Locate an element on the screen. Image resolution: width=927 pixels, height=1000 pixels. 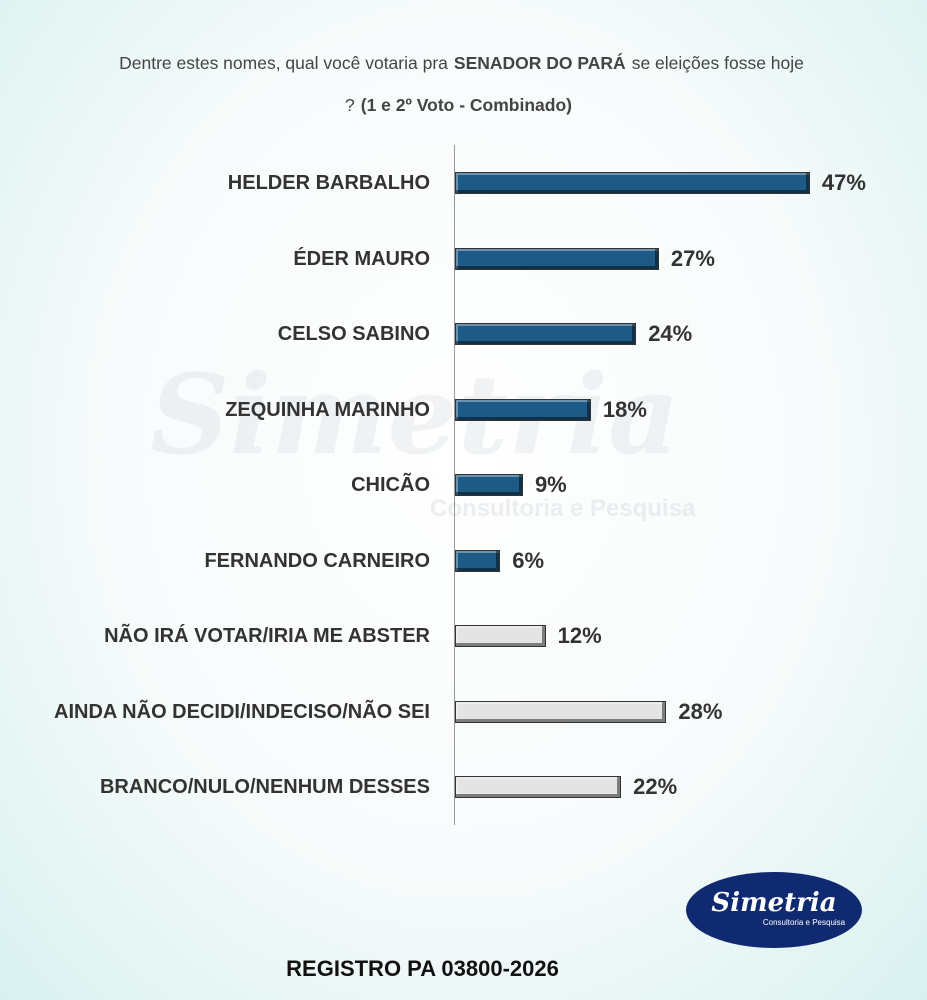
value-label: 47% is located at coordinates (843, 182).